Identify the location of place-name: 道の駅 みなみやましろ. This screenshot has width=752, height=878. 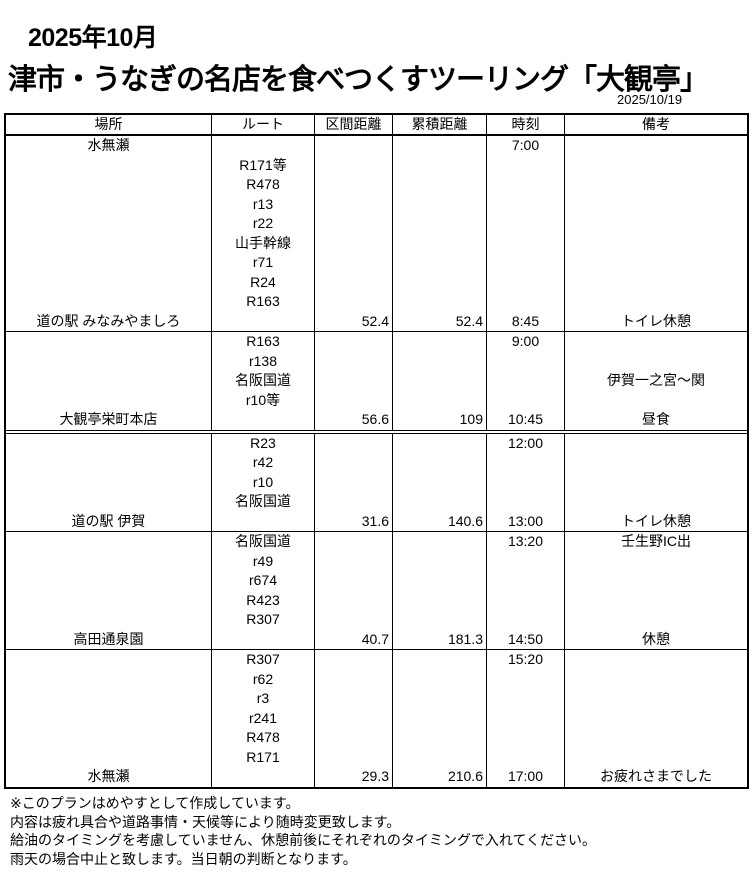
(108, 320).